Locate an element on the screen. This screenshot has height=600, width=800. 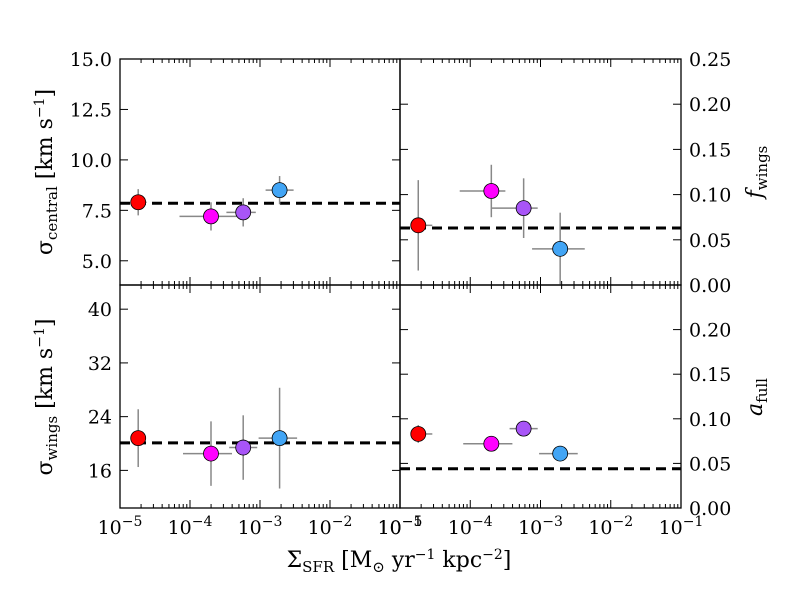
y-tick-label: 12.5 is located at coordinates (91, 110).